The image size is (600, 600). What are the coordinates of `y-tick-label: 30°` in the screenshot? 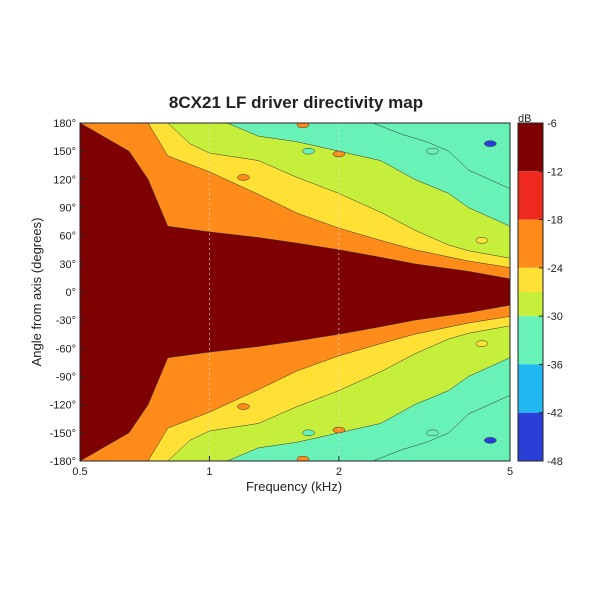 It's located at (67, 265).